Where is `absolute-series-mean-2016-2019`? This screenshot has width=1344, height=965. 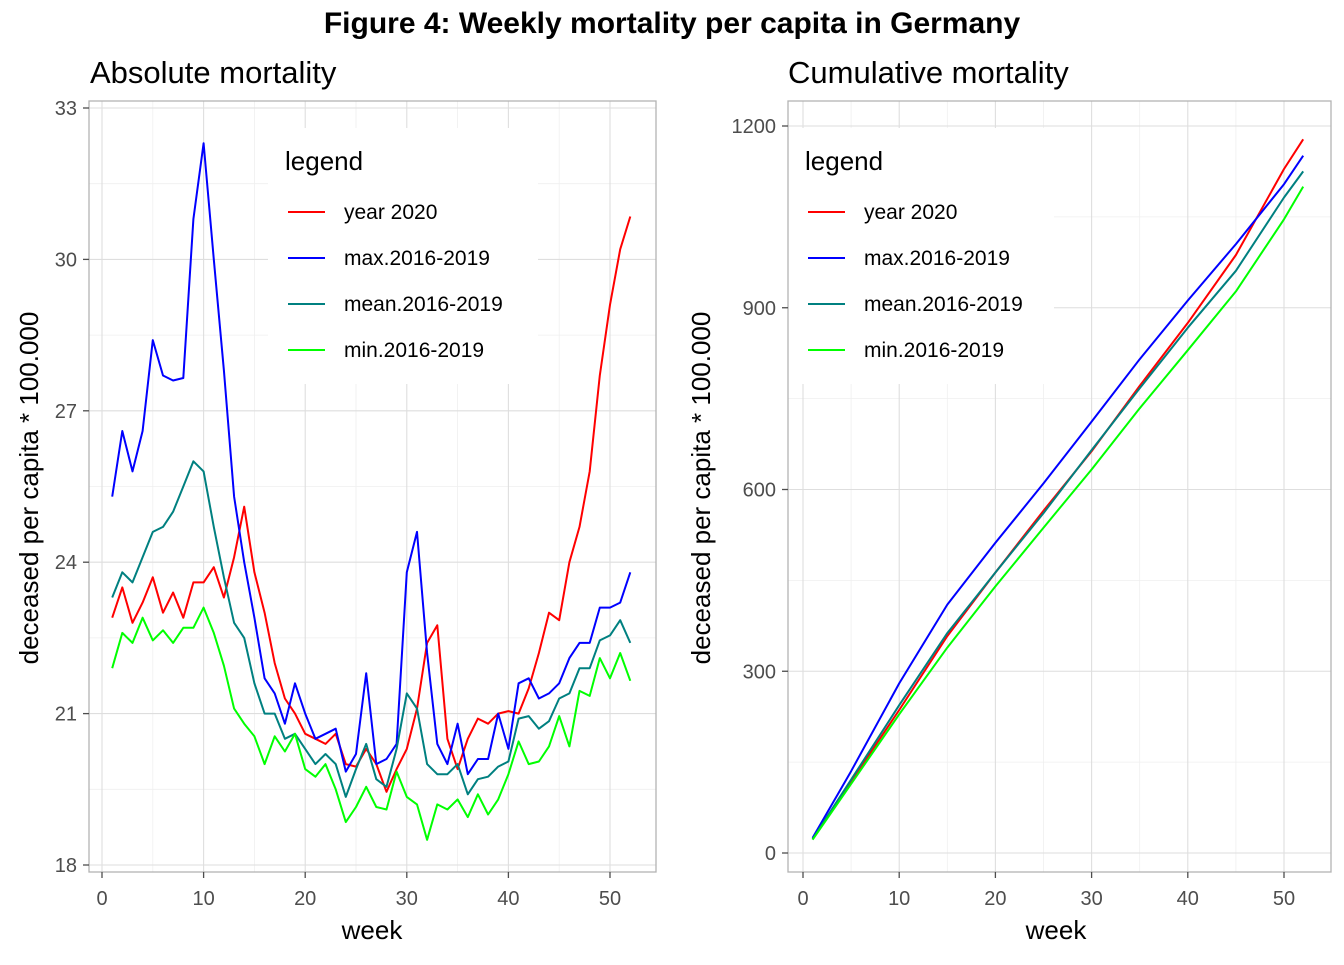 absolute-series-mean-2016-2019 is located at coordinates (371, 629).